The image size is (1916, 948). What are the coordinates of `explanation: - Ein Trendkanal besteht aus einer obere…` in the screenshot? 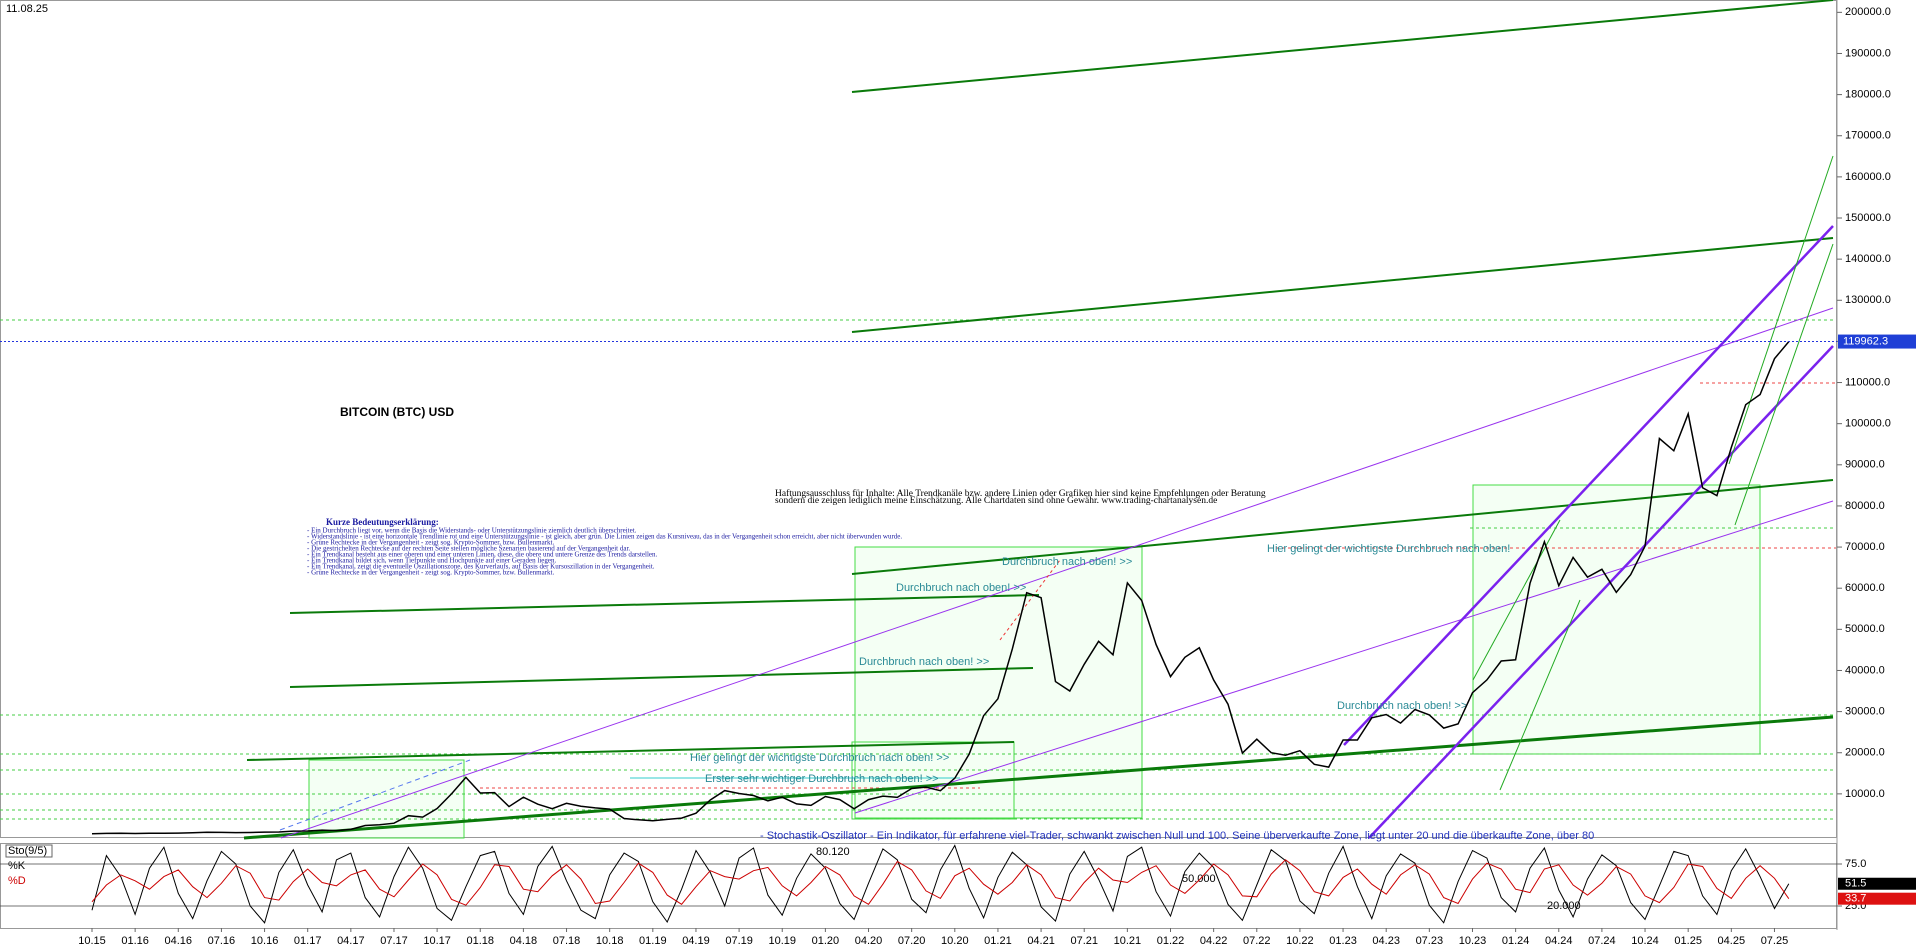 It's located at (482, 555).